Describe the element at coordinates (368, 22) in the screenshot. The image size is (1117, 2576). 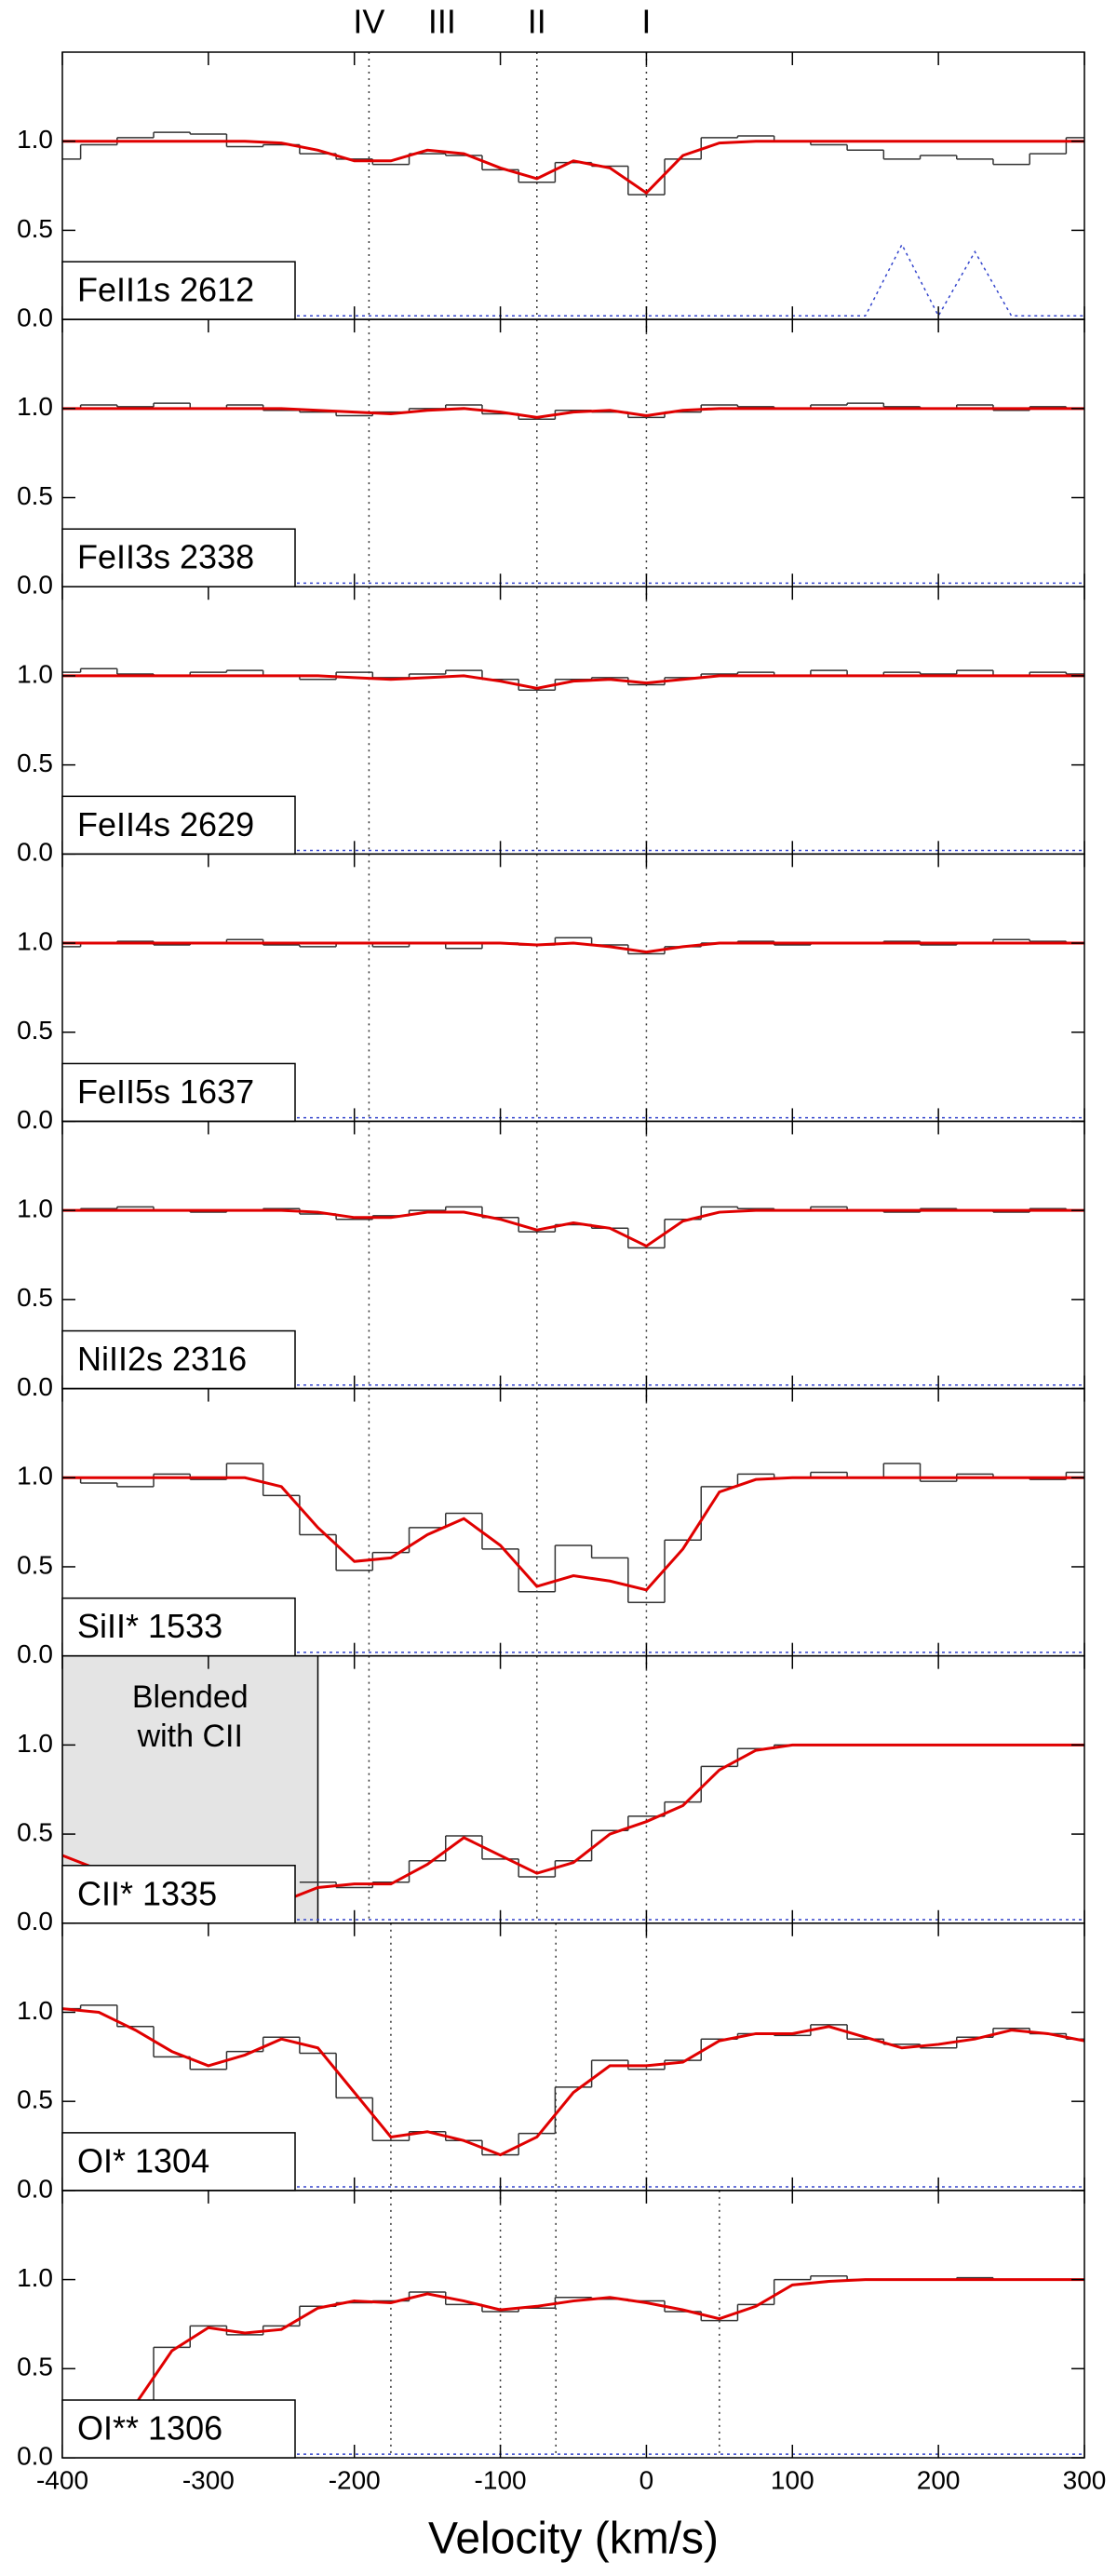
I see `component-label: IV` at that location.